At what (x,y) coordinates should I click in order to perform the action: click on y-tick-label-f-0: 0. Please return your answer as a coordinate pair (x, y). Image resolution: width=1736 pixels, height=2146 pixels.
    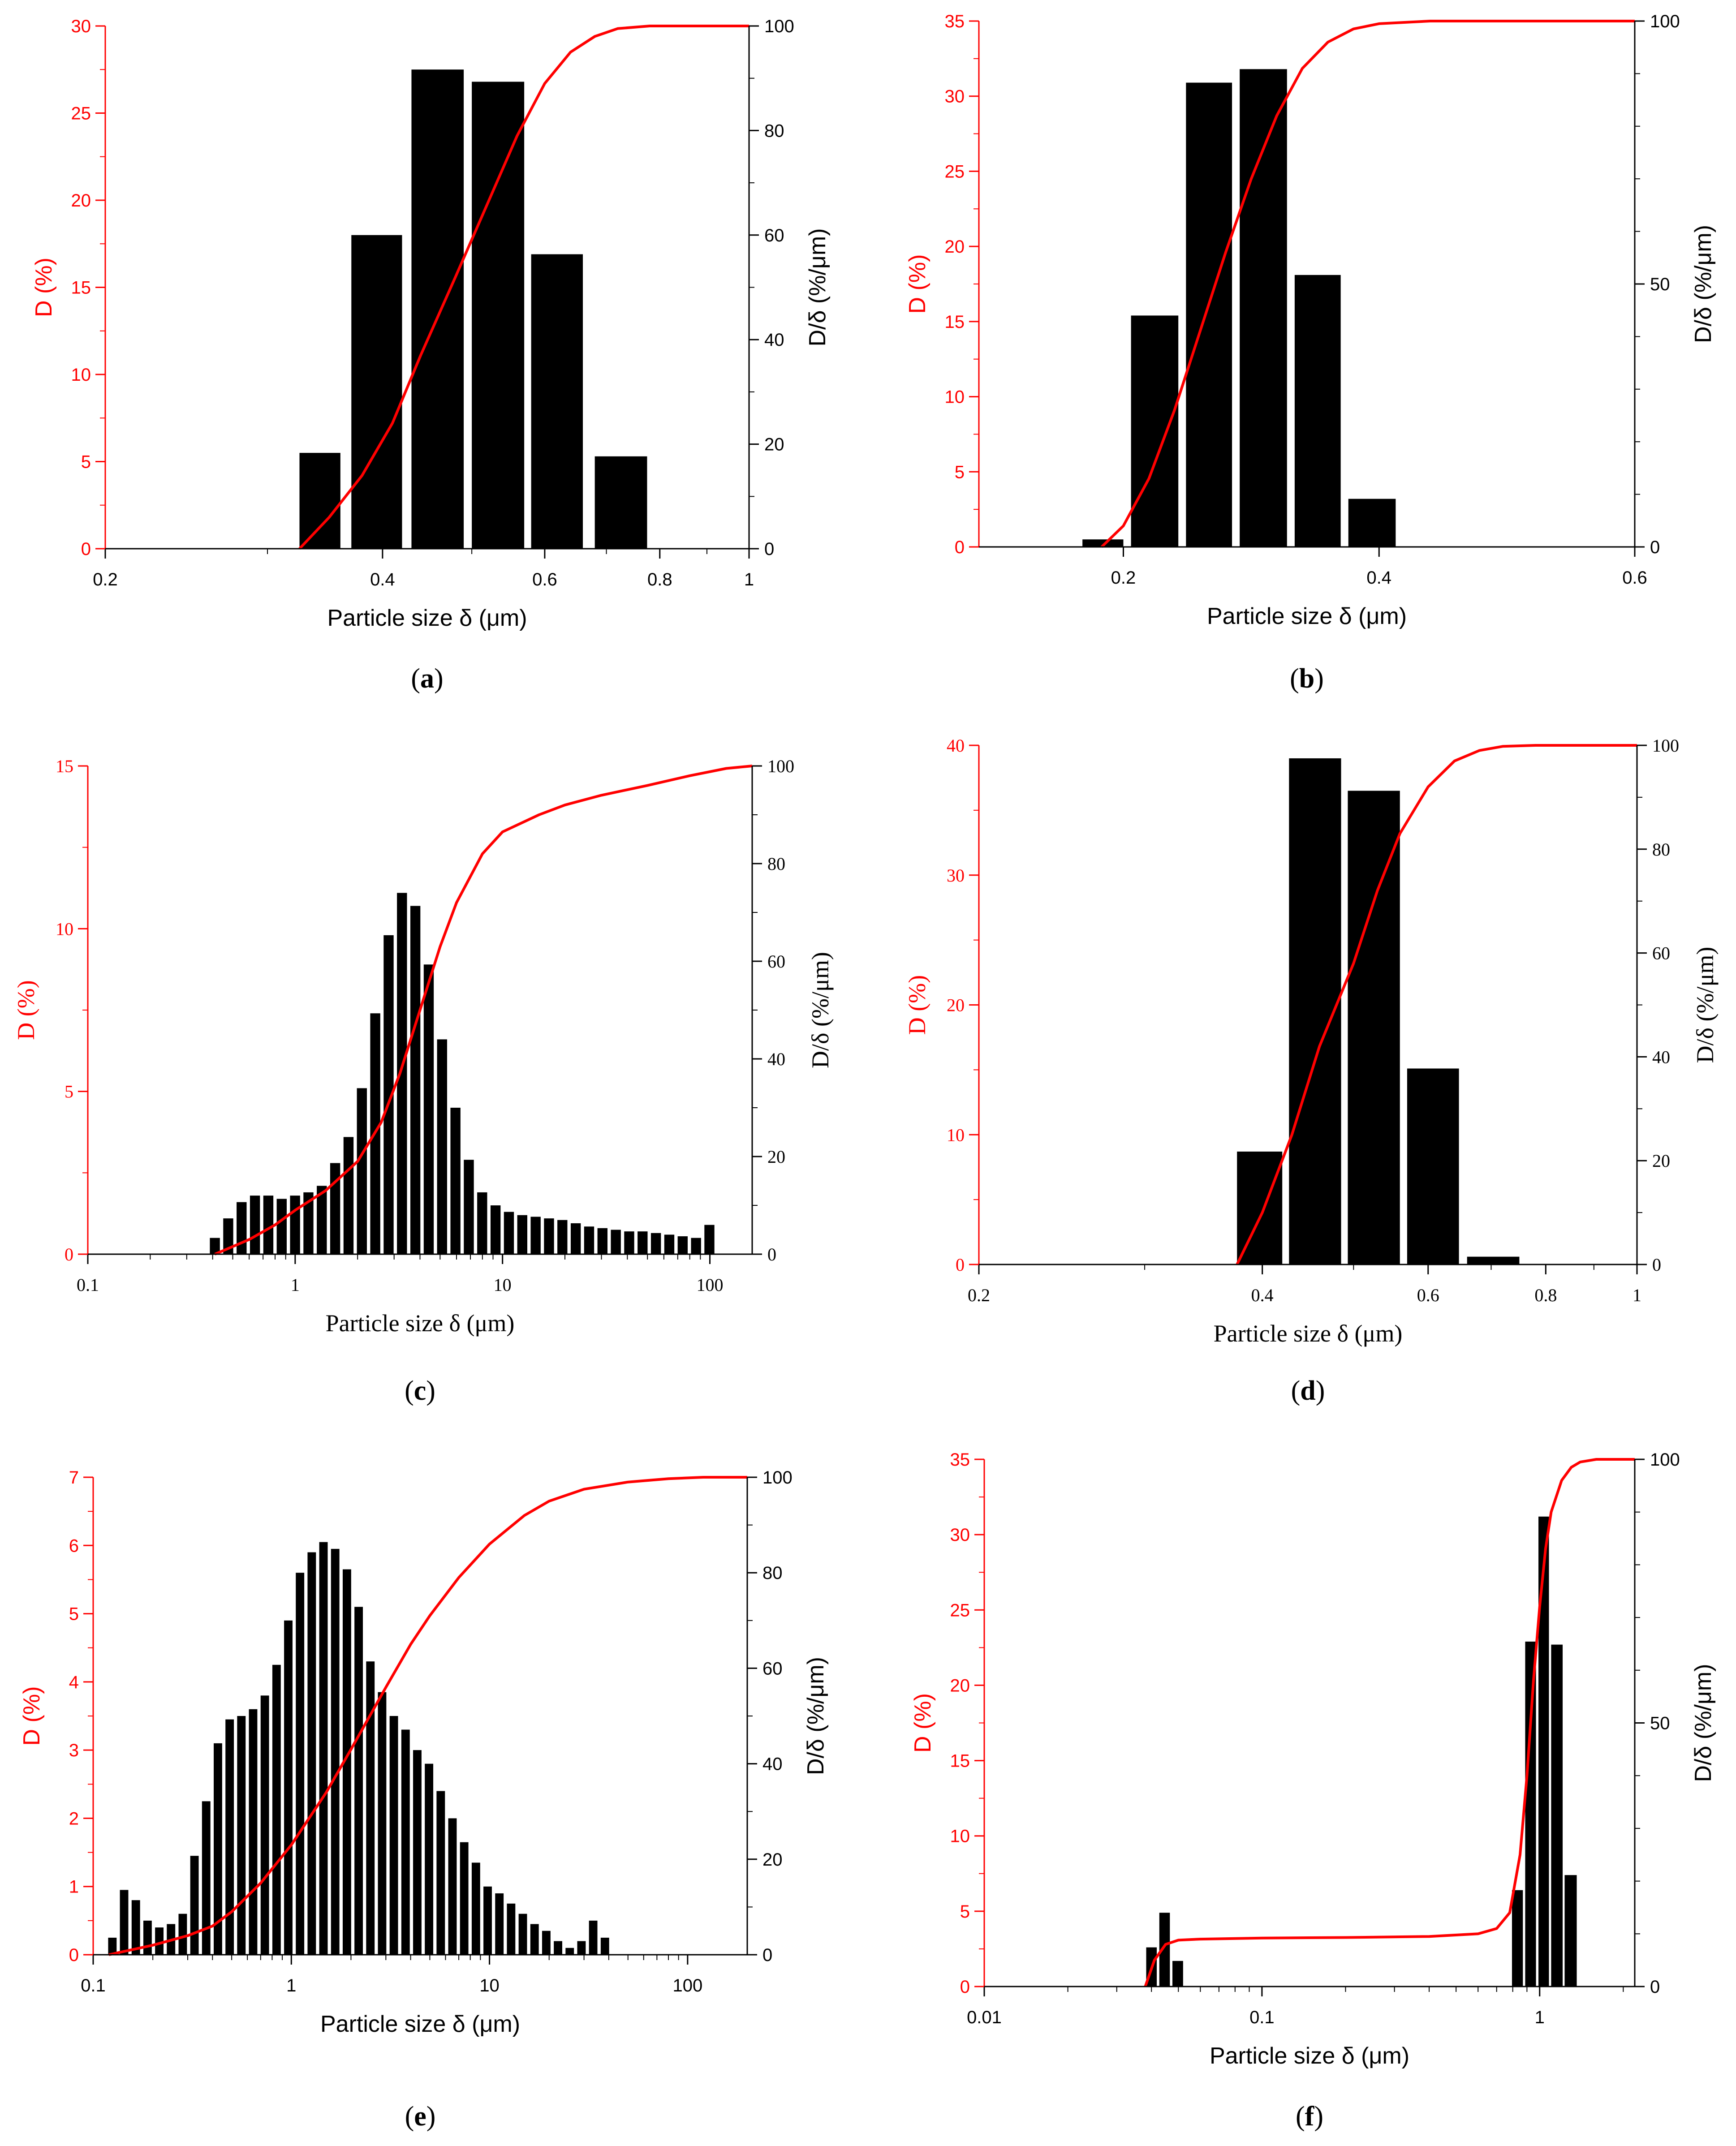
    Looking at the image, I should click on (965, 1987).